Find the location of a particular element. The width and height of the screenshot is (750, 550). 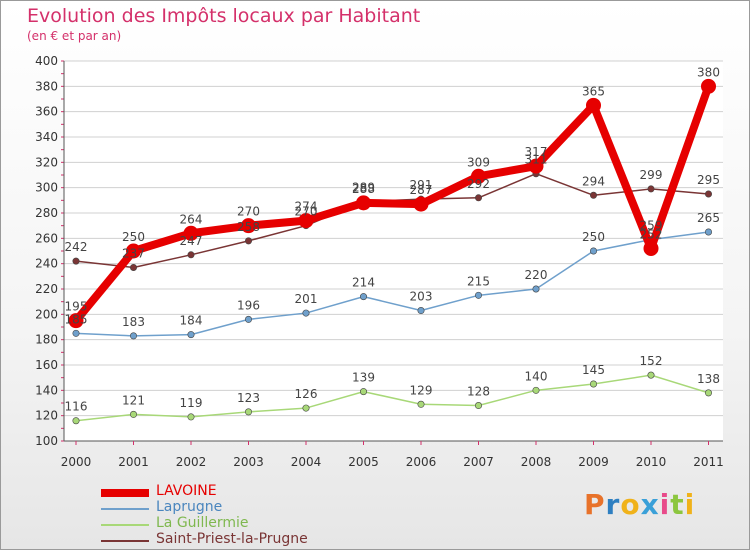

data-label: 380 is located at coordinates (708, 72).